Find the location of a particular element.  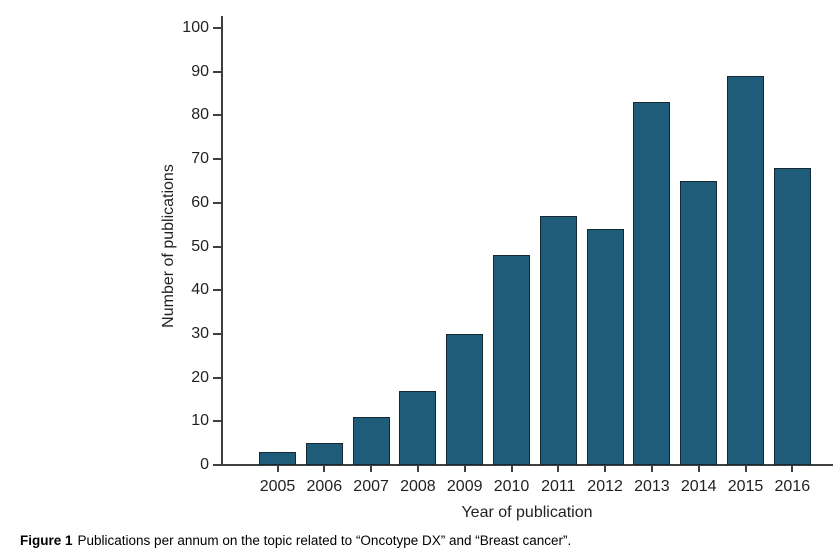

y-axis-tick-label: 40 is located at coordinates (200, 290).